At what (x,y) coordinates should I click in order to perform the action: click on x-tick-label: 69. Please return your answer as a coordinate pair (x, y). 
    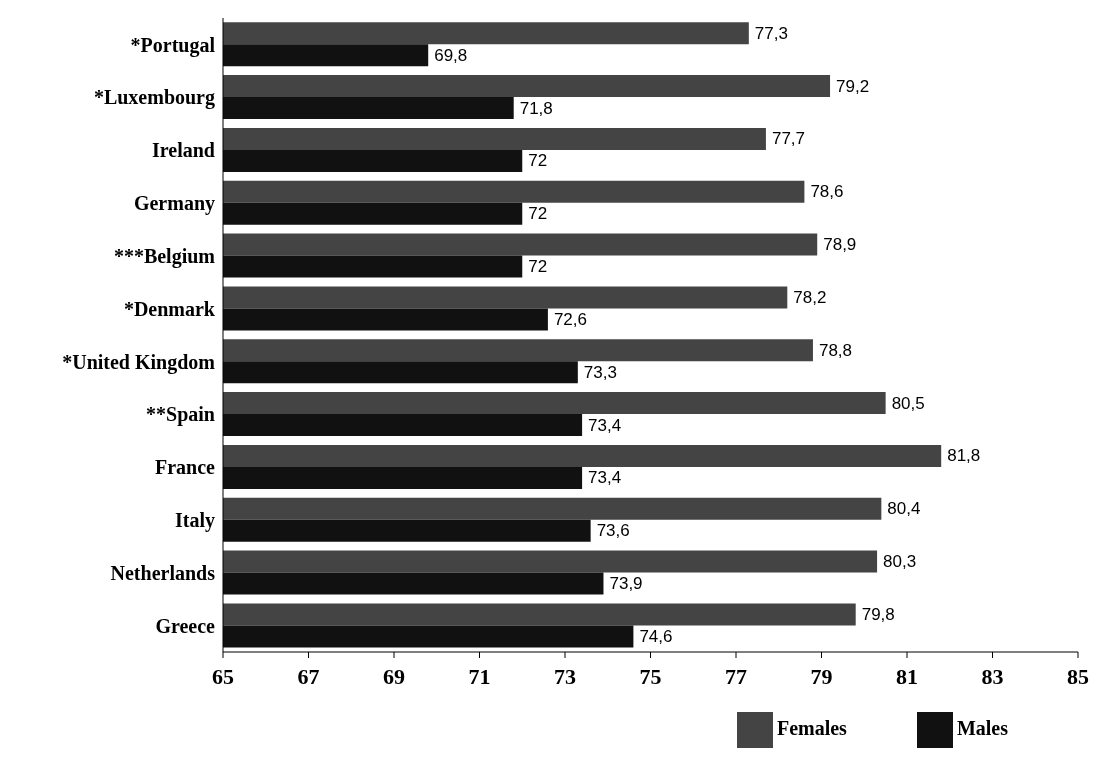
    Looking at the image, I should click on (394, 676).